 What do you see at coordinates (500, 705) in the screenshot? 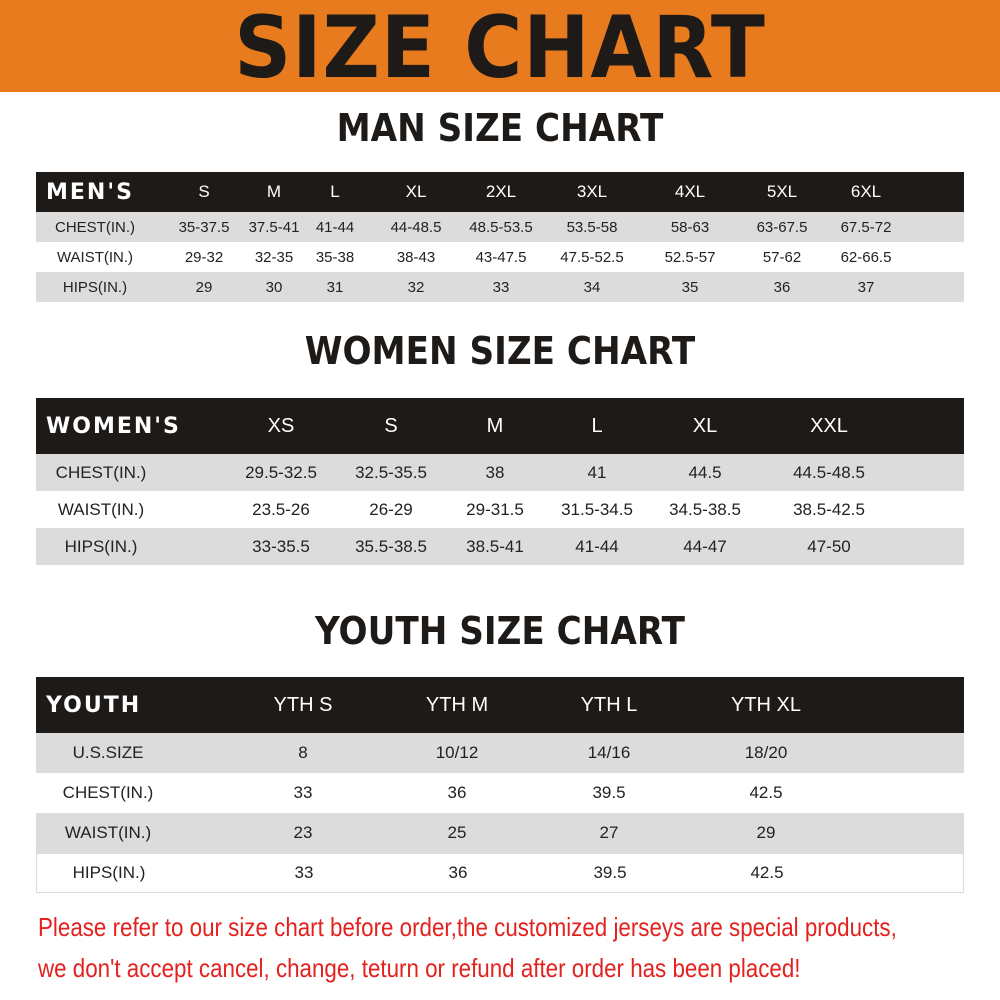
I see `youth-header-row: YOUTH YTH S YTH M YTH L YTH XL` at bounding box center [500, 705].